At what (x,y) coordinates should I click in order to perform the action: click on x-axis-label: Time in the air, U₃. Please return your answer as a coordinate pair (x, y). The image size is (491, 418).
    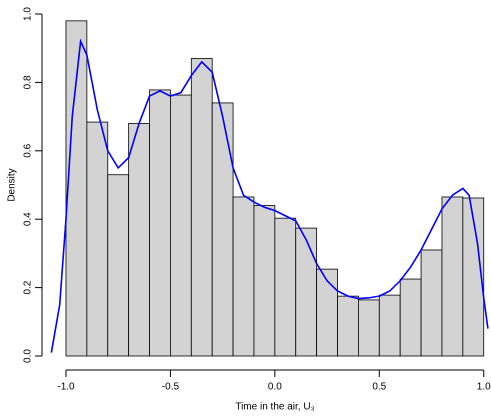
    Looking at the image, I should click on (274, 407).